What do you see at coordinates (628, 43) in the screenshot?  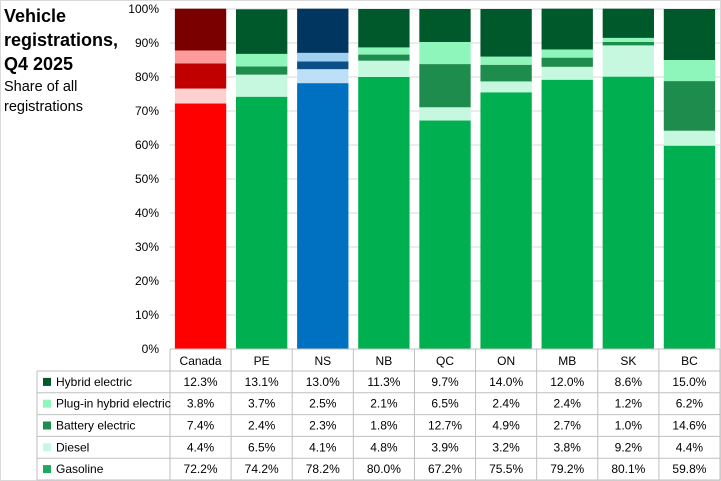 I see `bar-segment-sk-battery-electric` at bounding box center [628, 43].